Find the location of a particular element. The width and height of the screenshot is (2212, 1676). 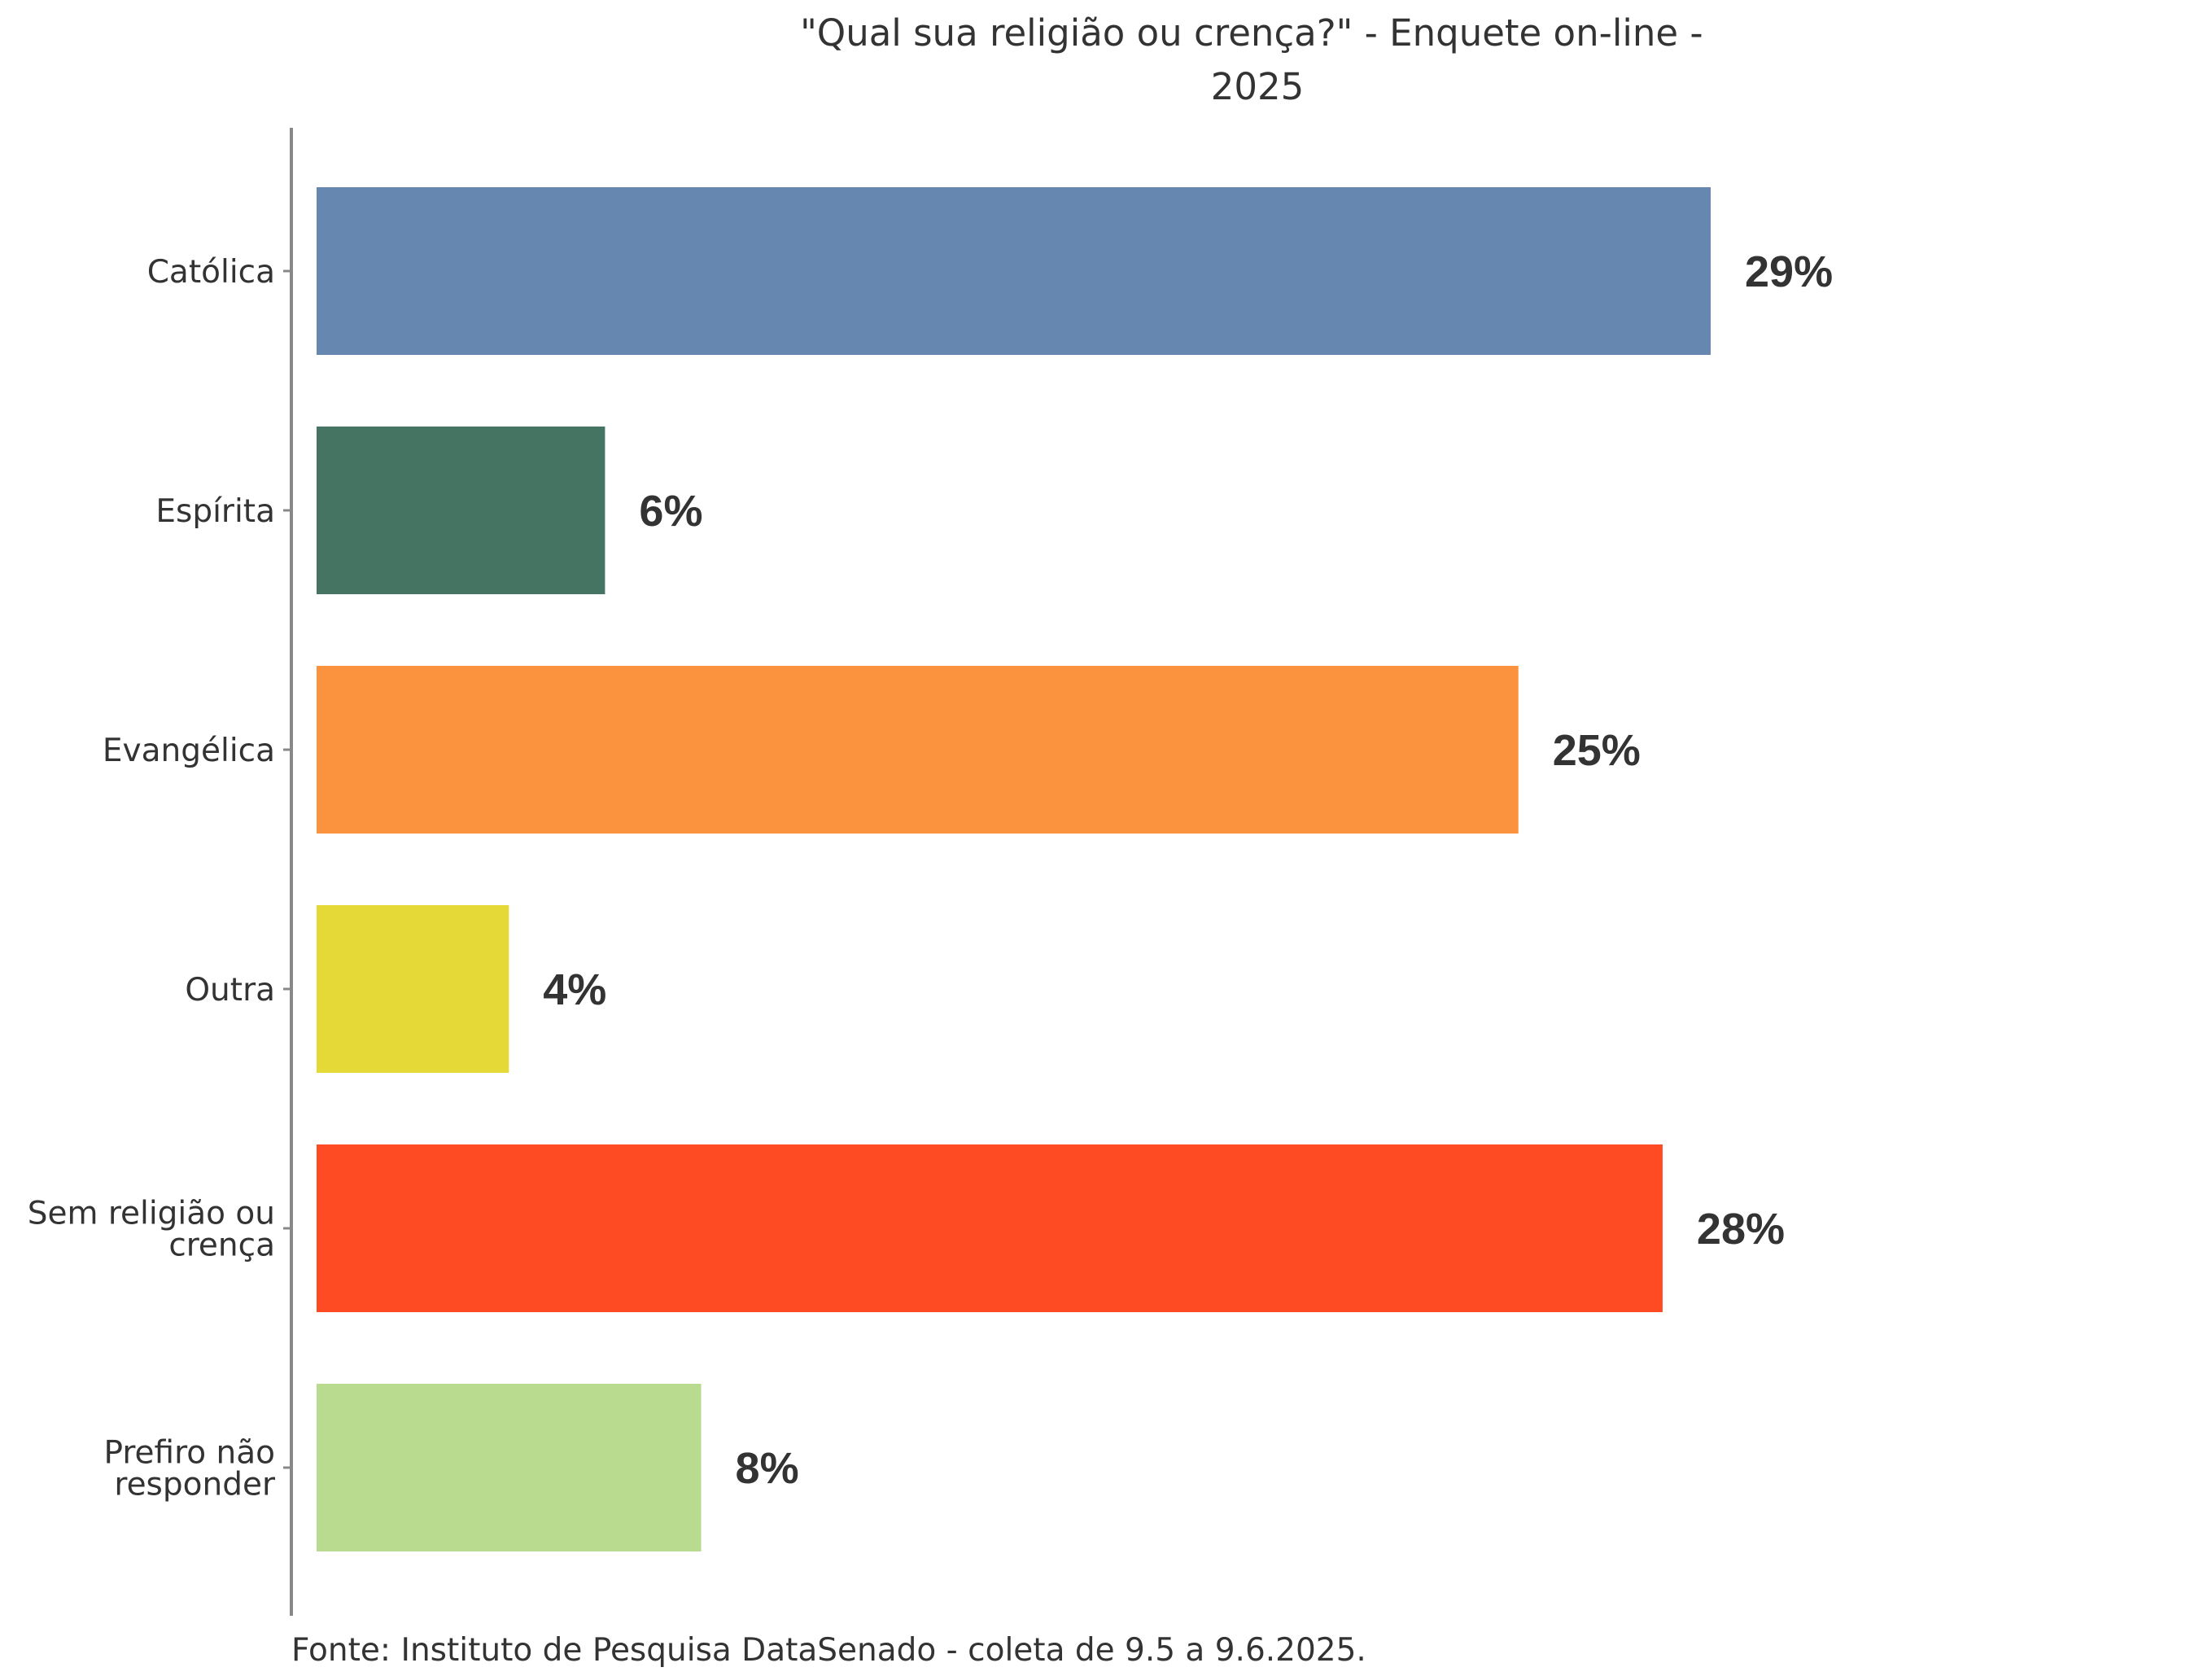

category-label-2-line-0: Evangélica is located at coordinates (189, 751).